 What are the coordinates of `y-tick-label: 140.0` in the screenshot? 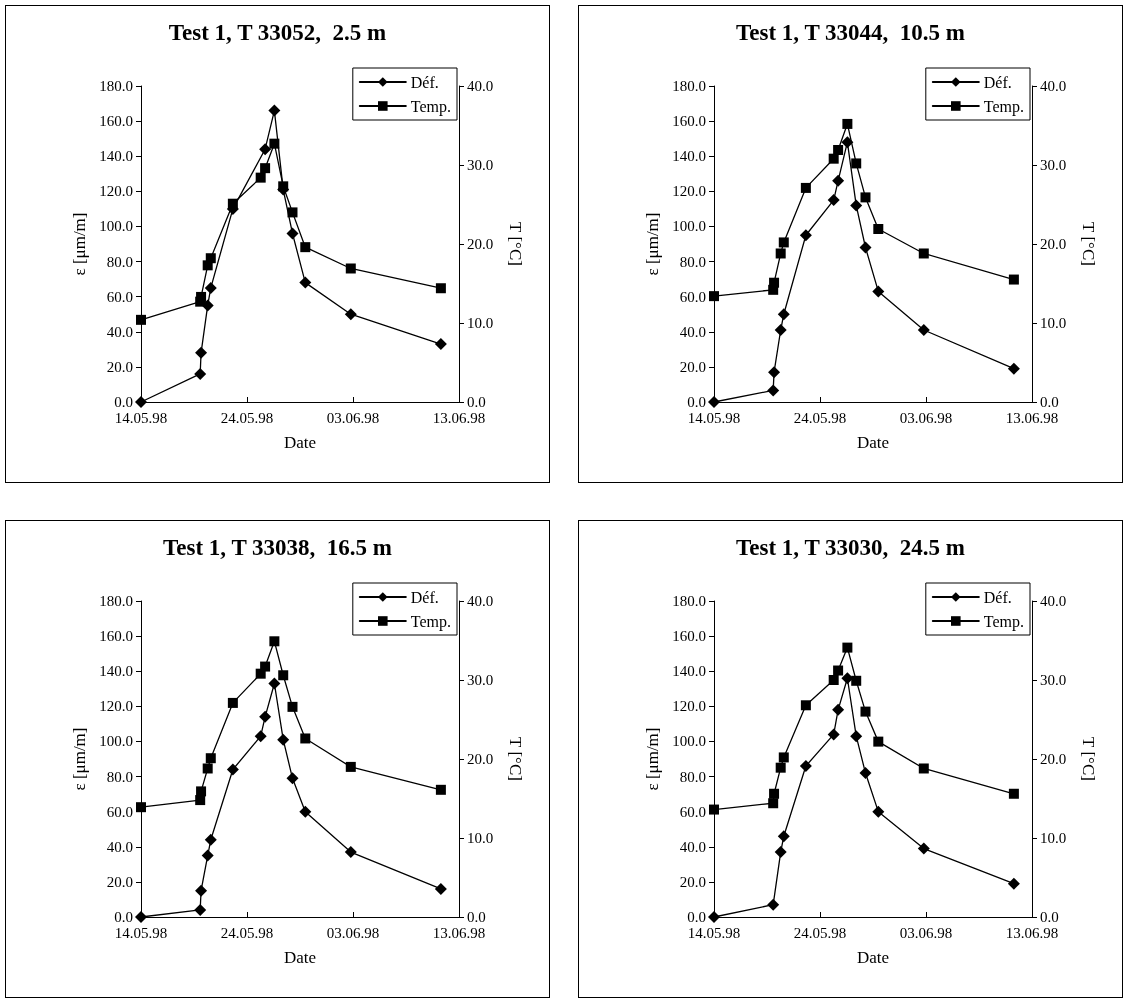 It's located at (116, 671).